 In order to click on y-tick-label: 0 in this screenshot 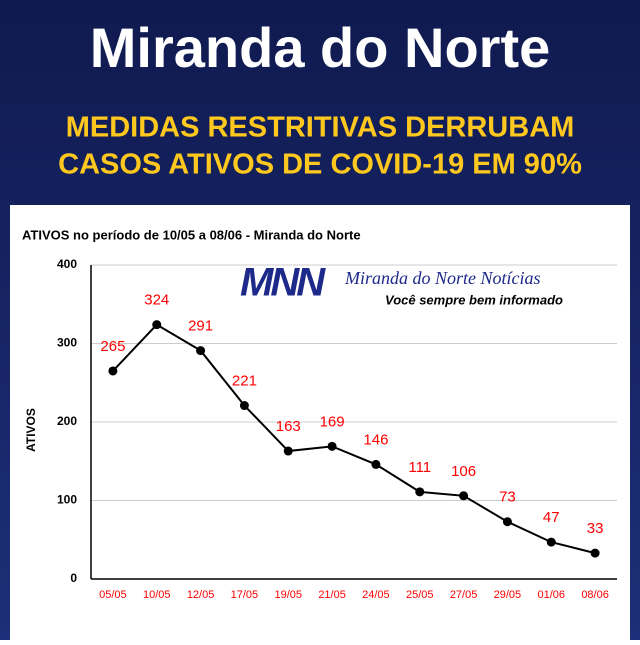, I will do `click(73, 578)`.